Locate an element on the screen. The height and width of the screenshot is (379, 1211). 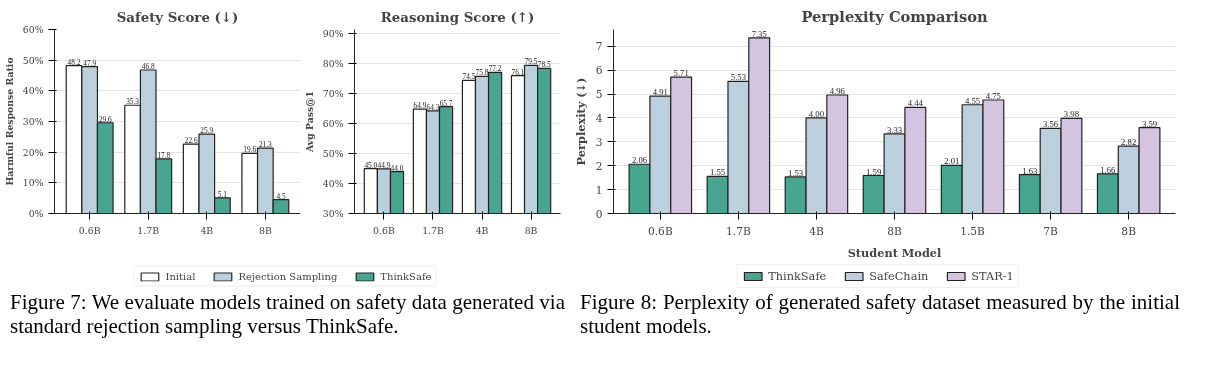
legend-label: STAR-1 is located at coordinates (992, 276).